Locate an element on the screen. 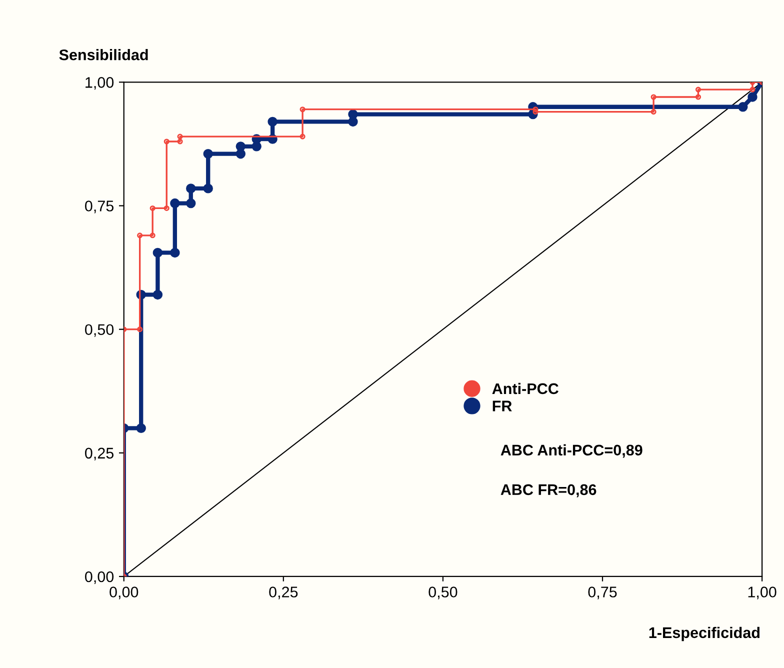 The height and width of the screenshot is (668, 784). legend-label: Anti-PCC is located at coordinates (525, 388).